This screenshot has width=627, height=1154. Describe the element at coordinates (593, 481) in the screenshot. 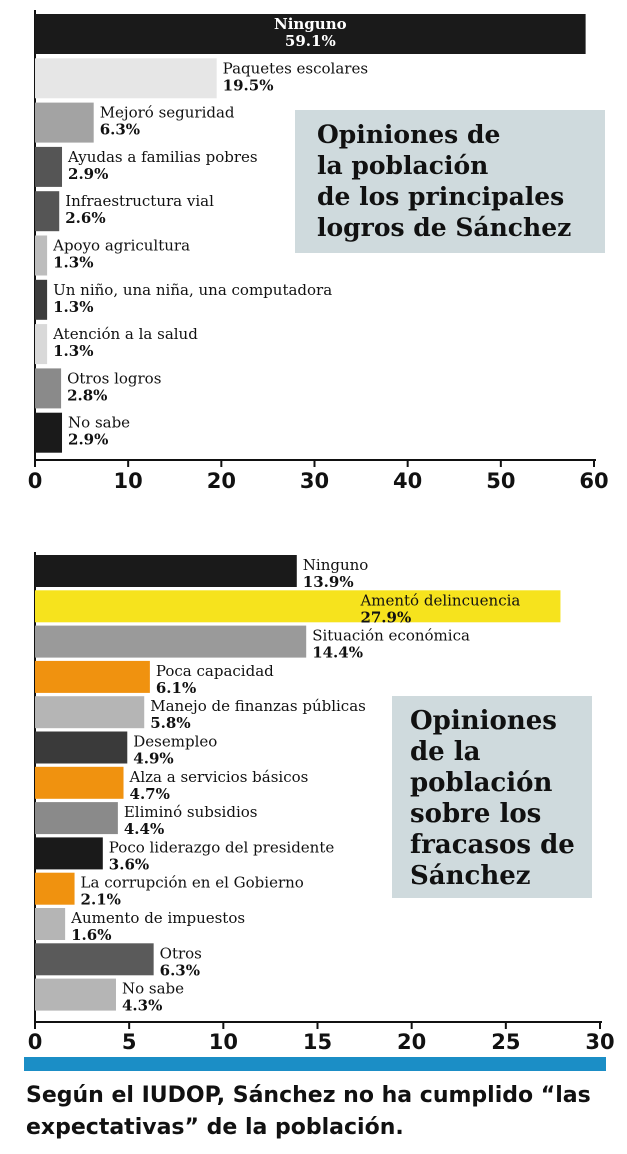

I see `chart1-tick-label: 60` at that location.